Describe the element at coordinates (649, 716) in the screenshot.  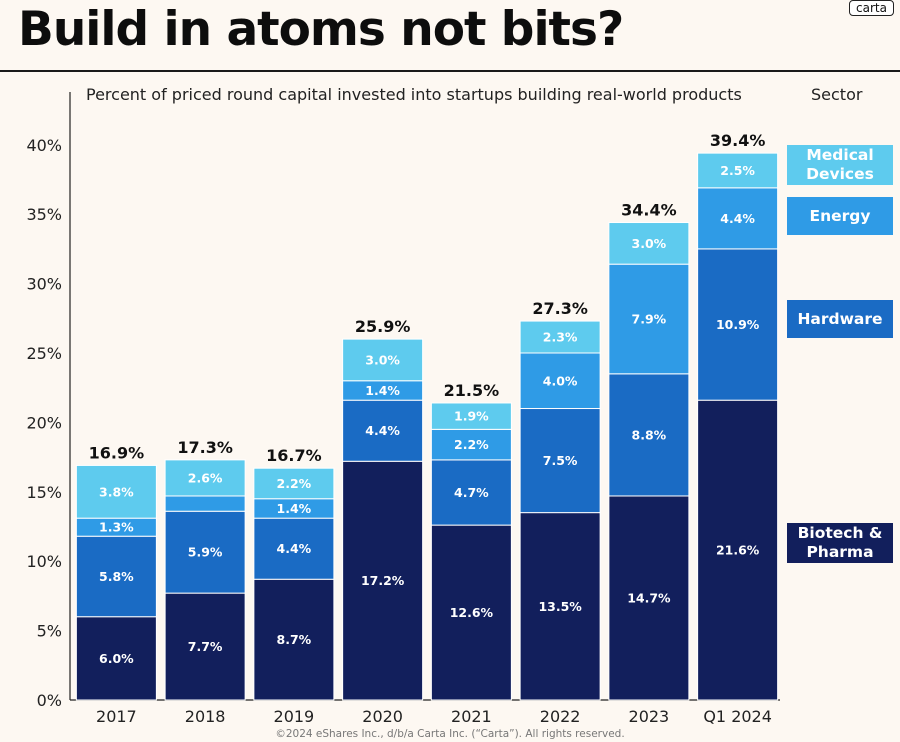
I see `x-tick-label: 2023` at that location.